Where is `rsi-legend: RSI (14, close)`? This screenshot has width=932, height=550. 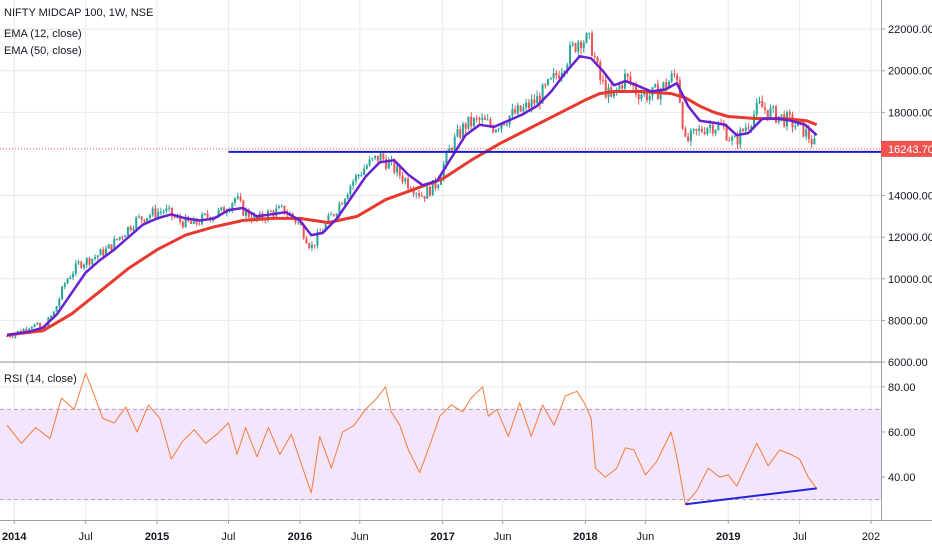
rsi-legend: RSI (14, close) is located at coordinates (40, 379).